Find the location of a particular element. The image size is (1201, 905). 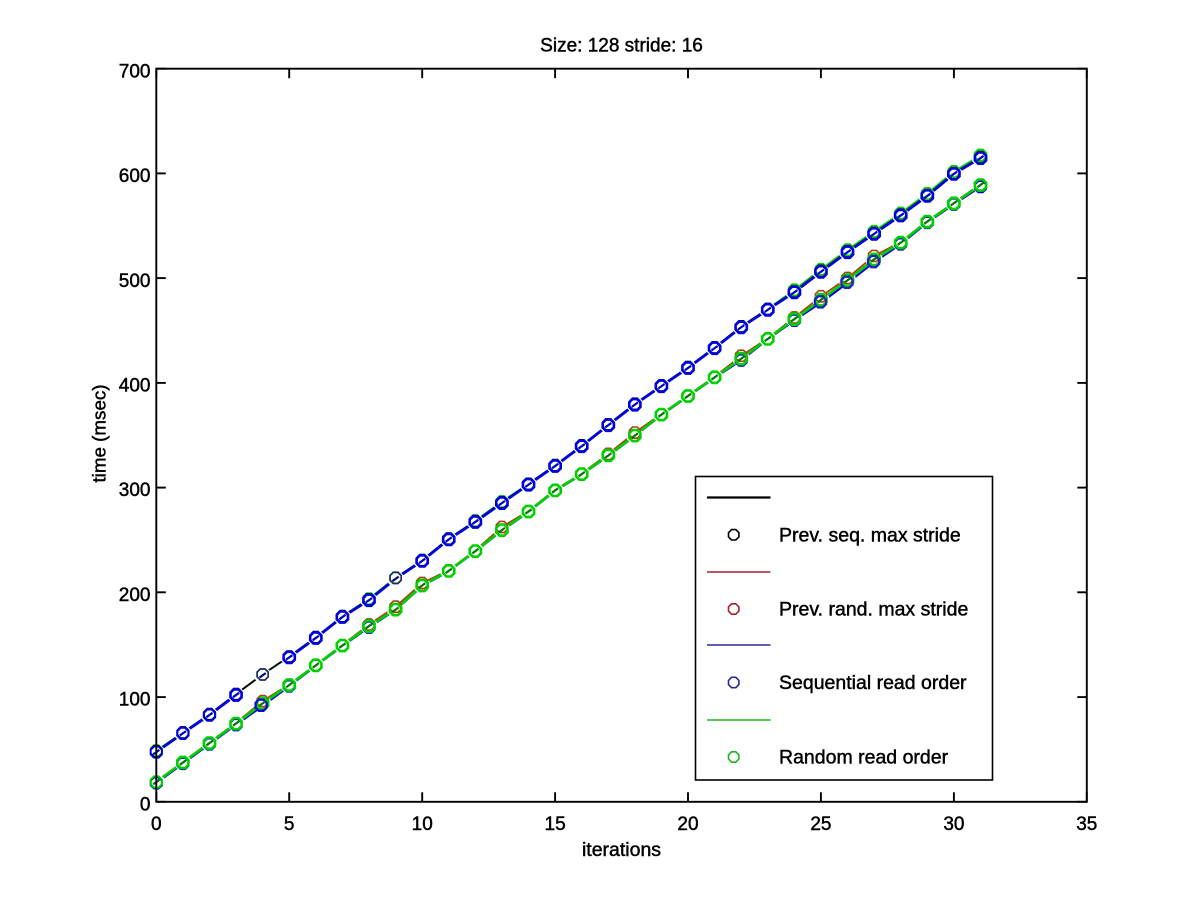

svg-text: Size: 128 stride: 16 is located at coordinates (621, 46).